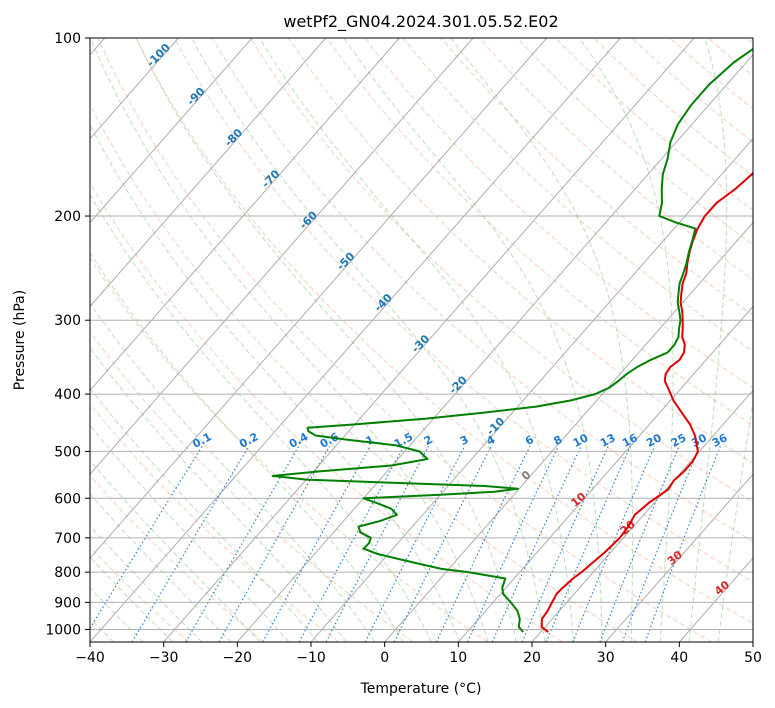  I want to click on y-tick-label: 1000, so click(63, 631).